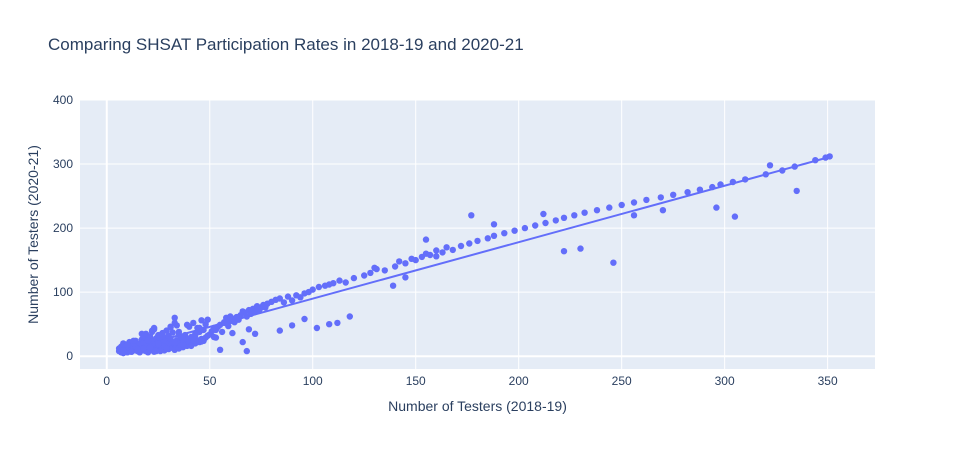  I want to click on x-axis-title: Number of Testers (2018-19), so click(477, 406).